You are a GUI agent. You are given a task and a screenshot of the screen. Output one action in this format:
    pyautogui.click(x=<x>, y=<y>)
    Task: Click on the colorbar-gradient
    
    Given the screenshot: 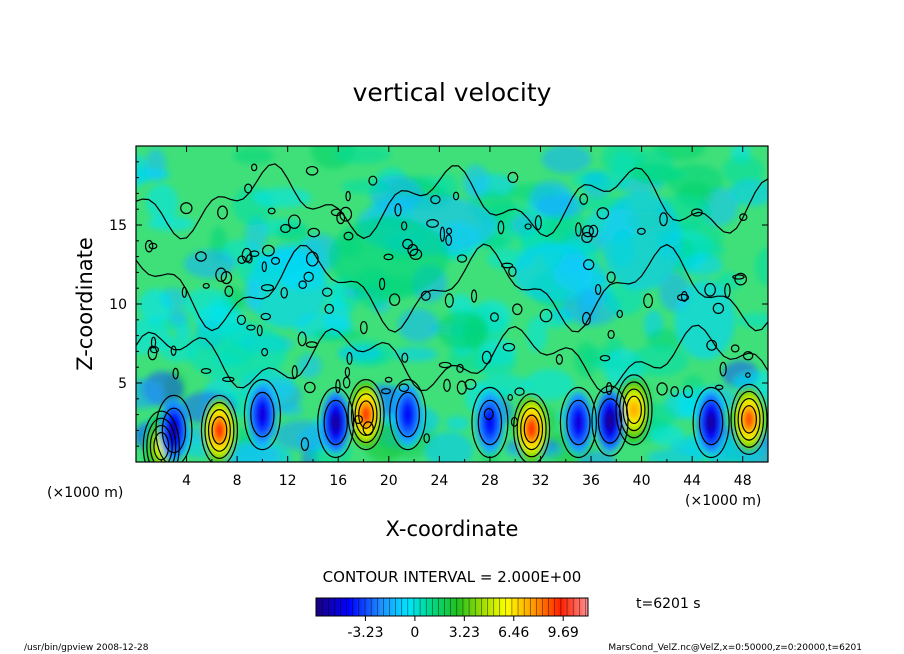 What is the action you would take?
    pyautogui.click(x=452, y=607)
    